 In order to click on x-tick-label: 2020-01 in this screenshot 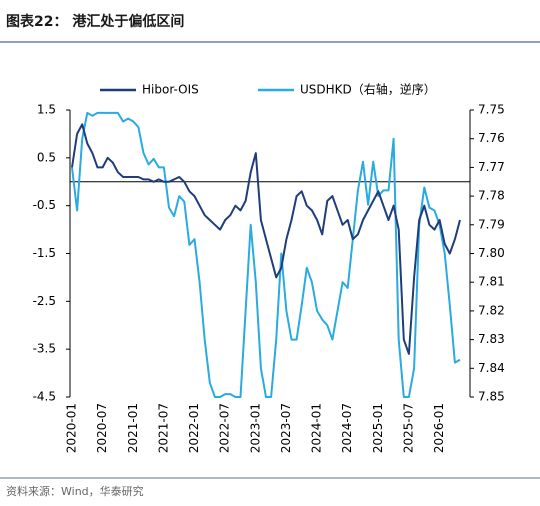, I will do `click(72, 428)`.